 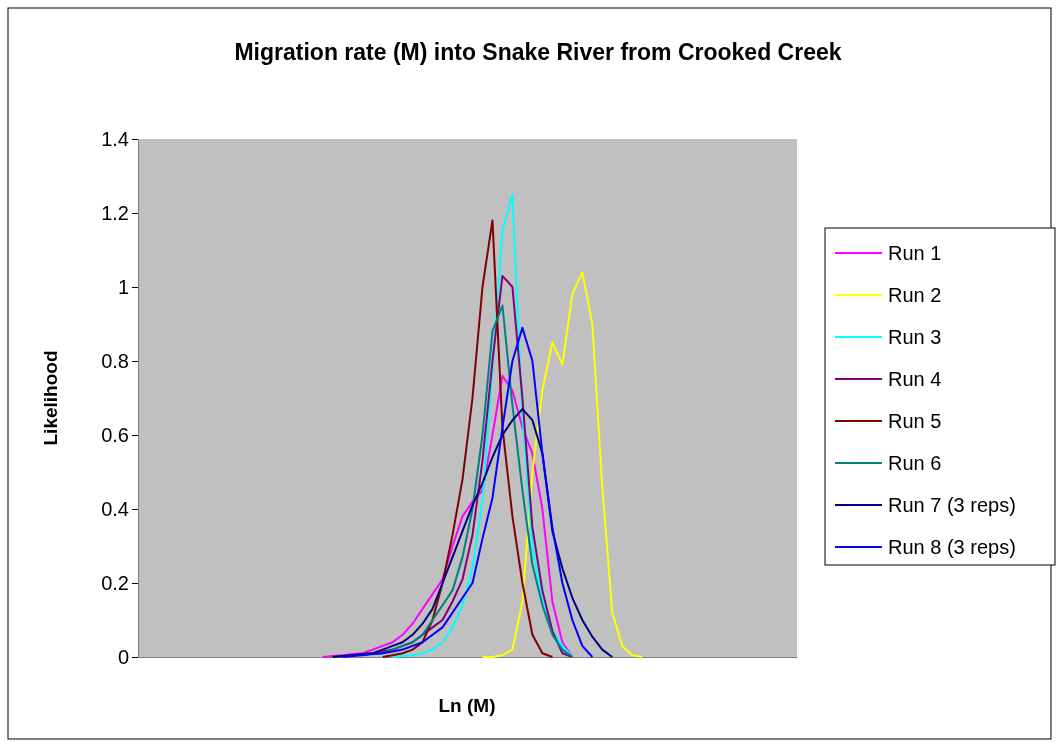 I want to click on legend-label: Run 5, so click(x=915, y=421).